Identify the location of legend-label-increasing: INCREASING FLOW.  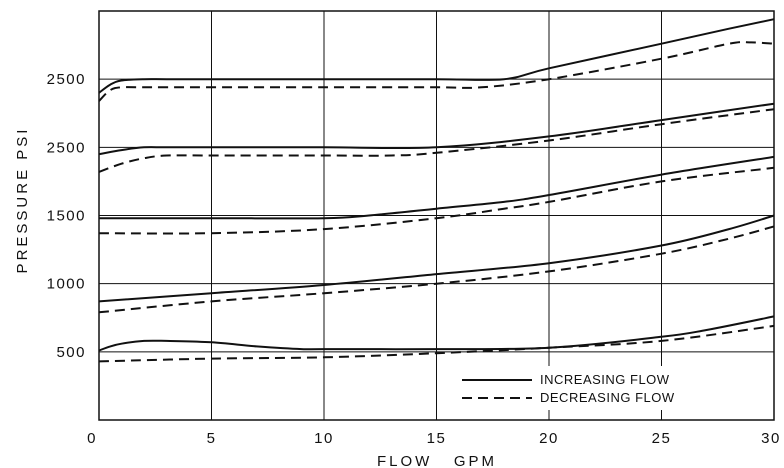
(605, 379).